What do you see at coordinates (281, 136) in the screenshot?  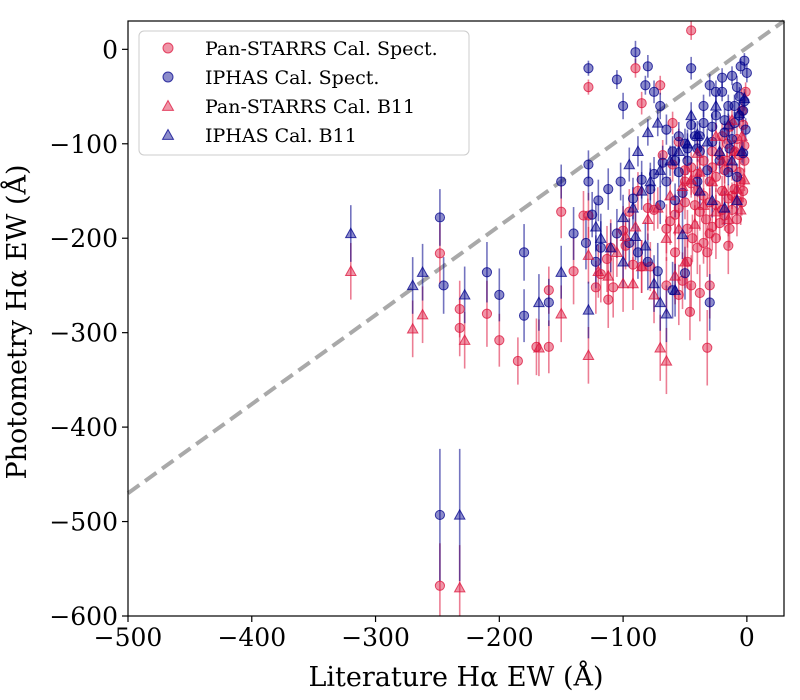 I see `legend-label: IPHAS Cal. B11` at bounding box center [281, 136].